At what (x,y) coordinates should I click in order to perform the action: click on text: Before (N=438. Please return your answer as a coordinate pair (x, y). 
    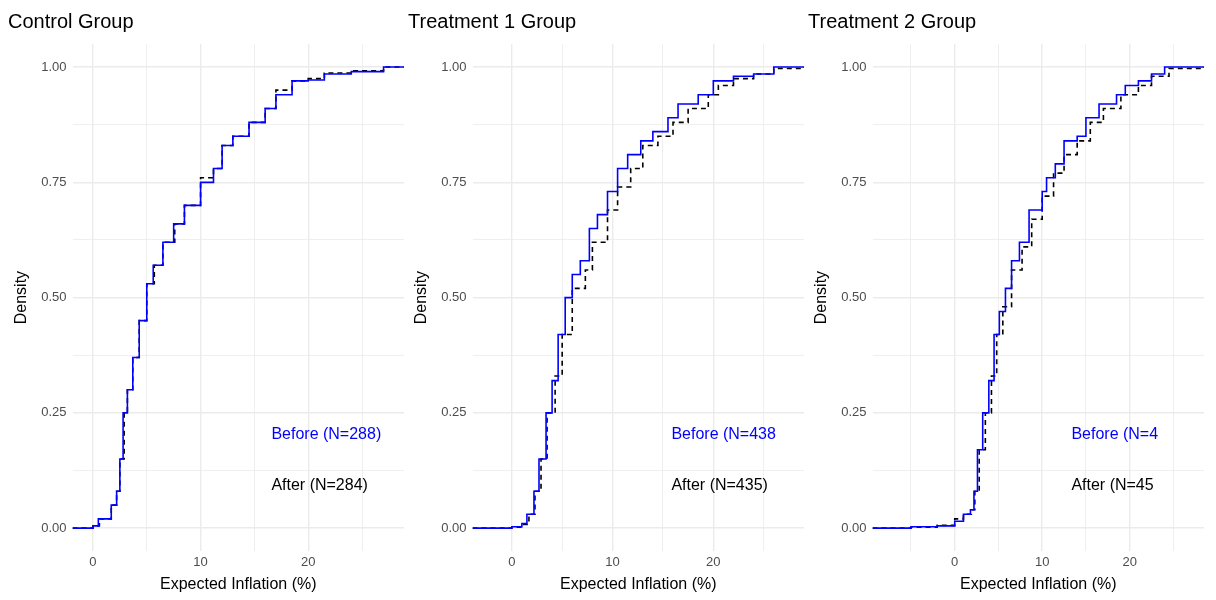
    Looking at the image, I should click on (724, 433).